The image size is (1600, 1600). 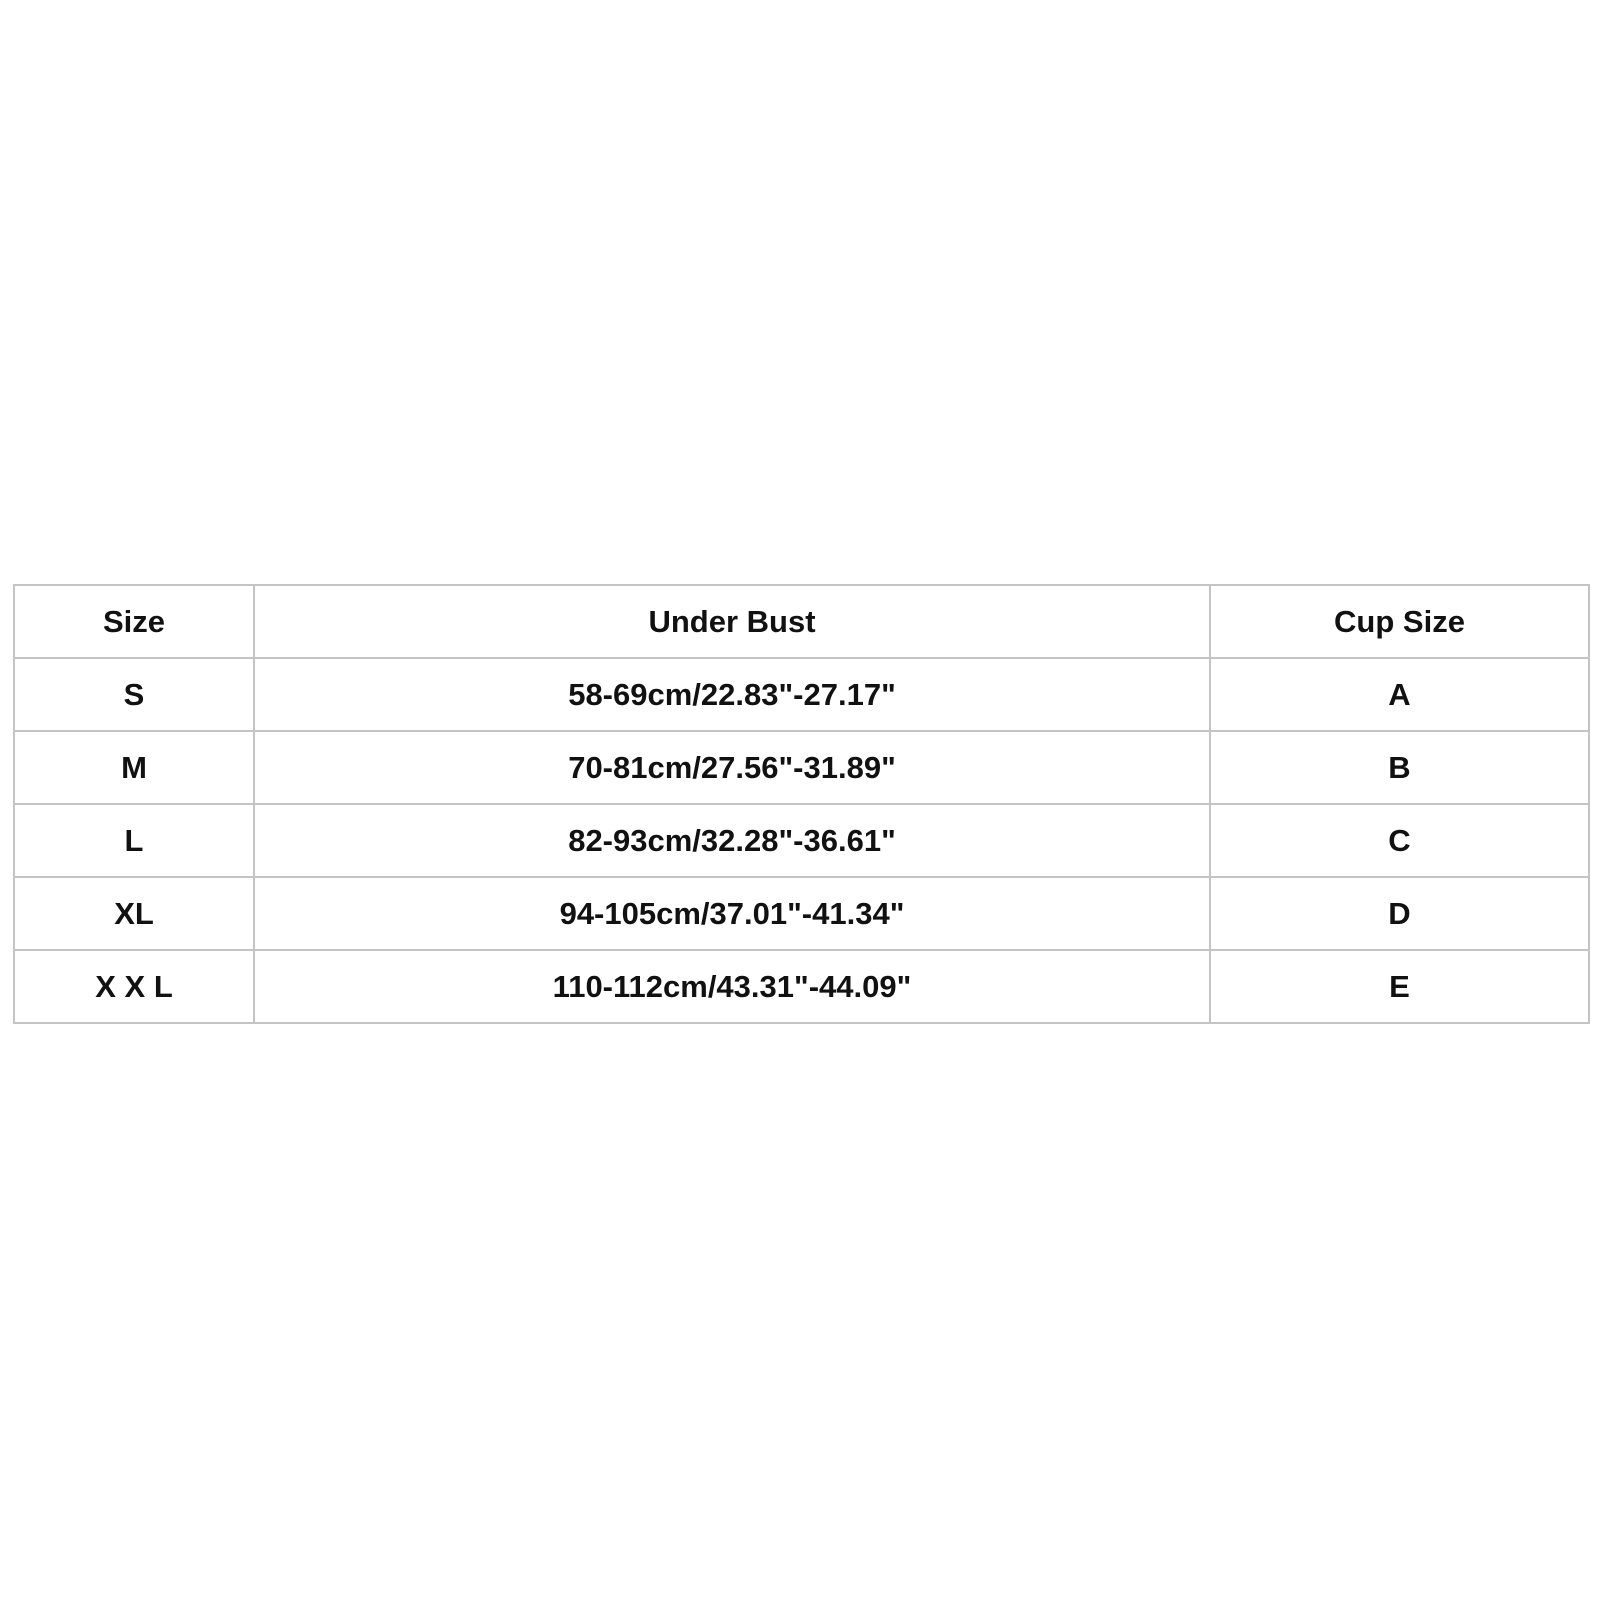 What do you see at coordinates (1399, 621) in the screenshot?
I see `header-cup-size: Cup Size` at bounding box center [1399, 621].